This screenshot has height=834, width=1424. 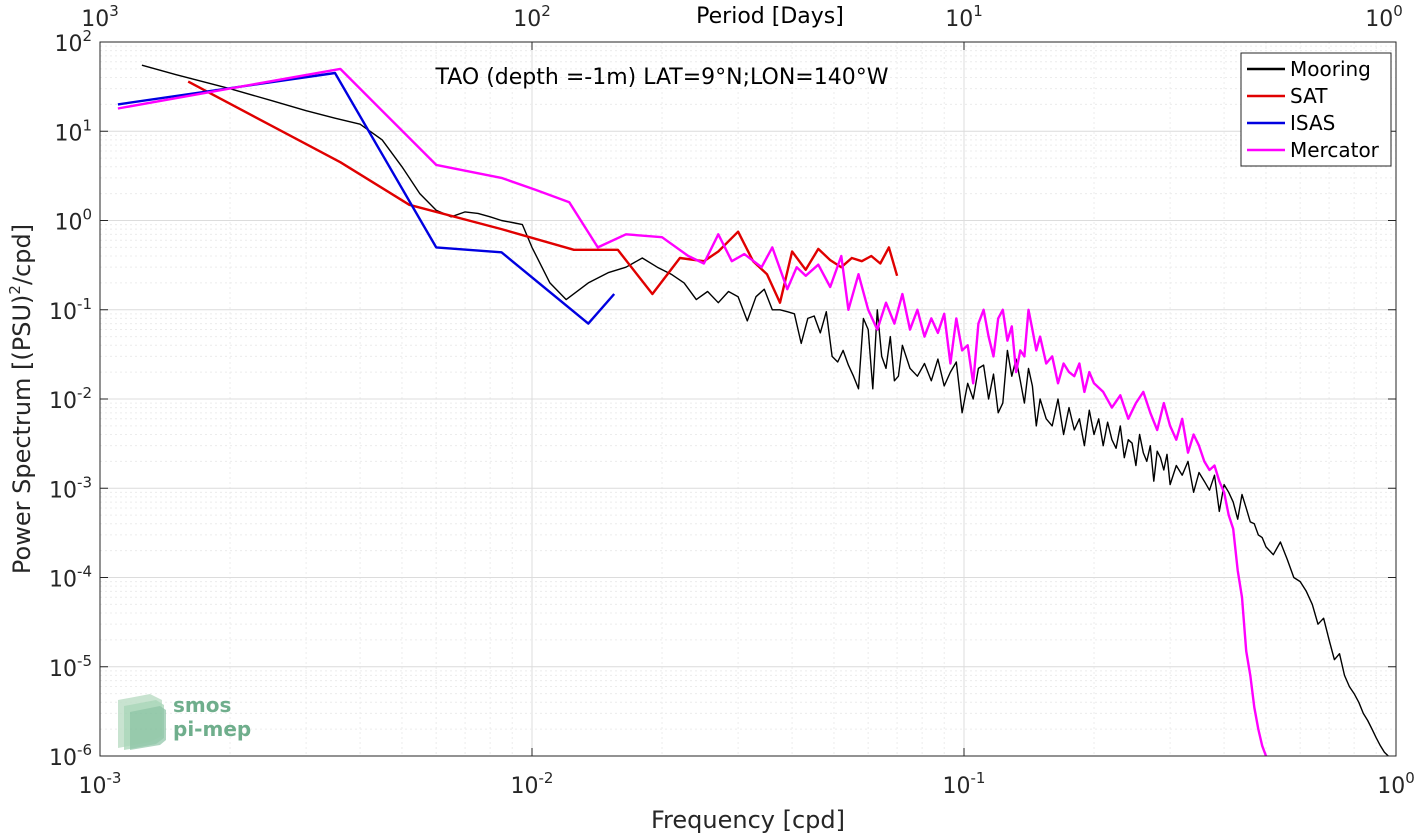 I want to click on x-tick-label: 10⁻², so click(x=532, y=784).